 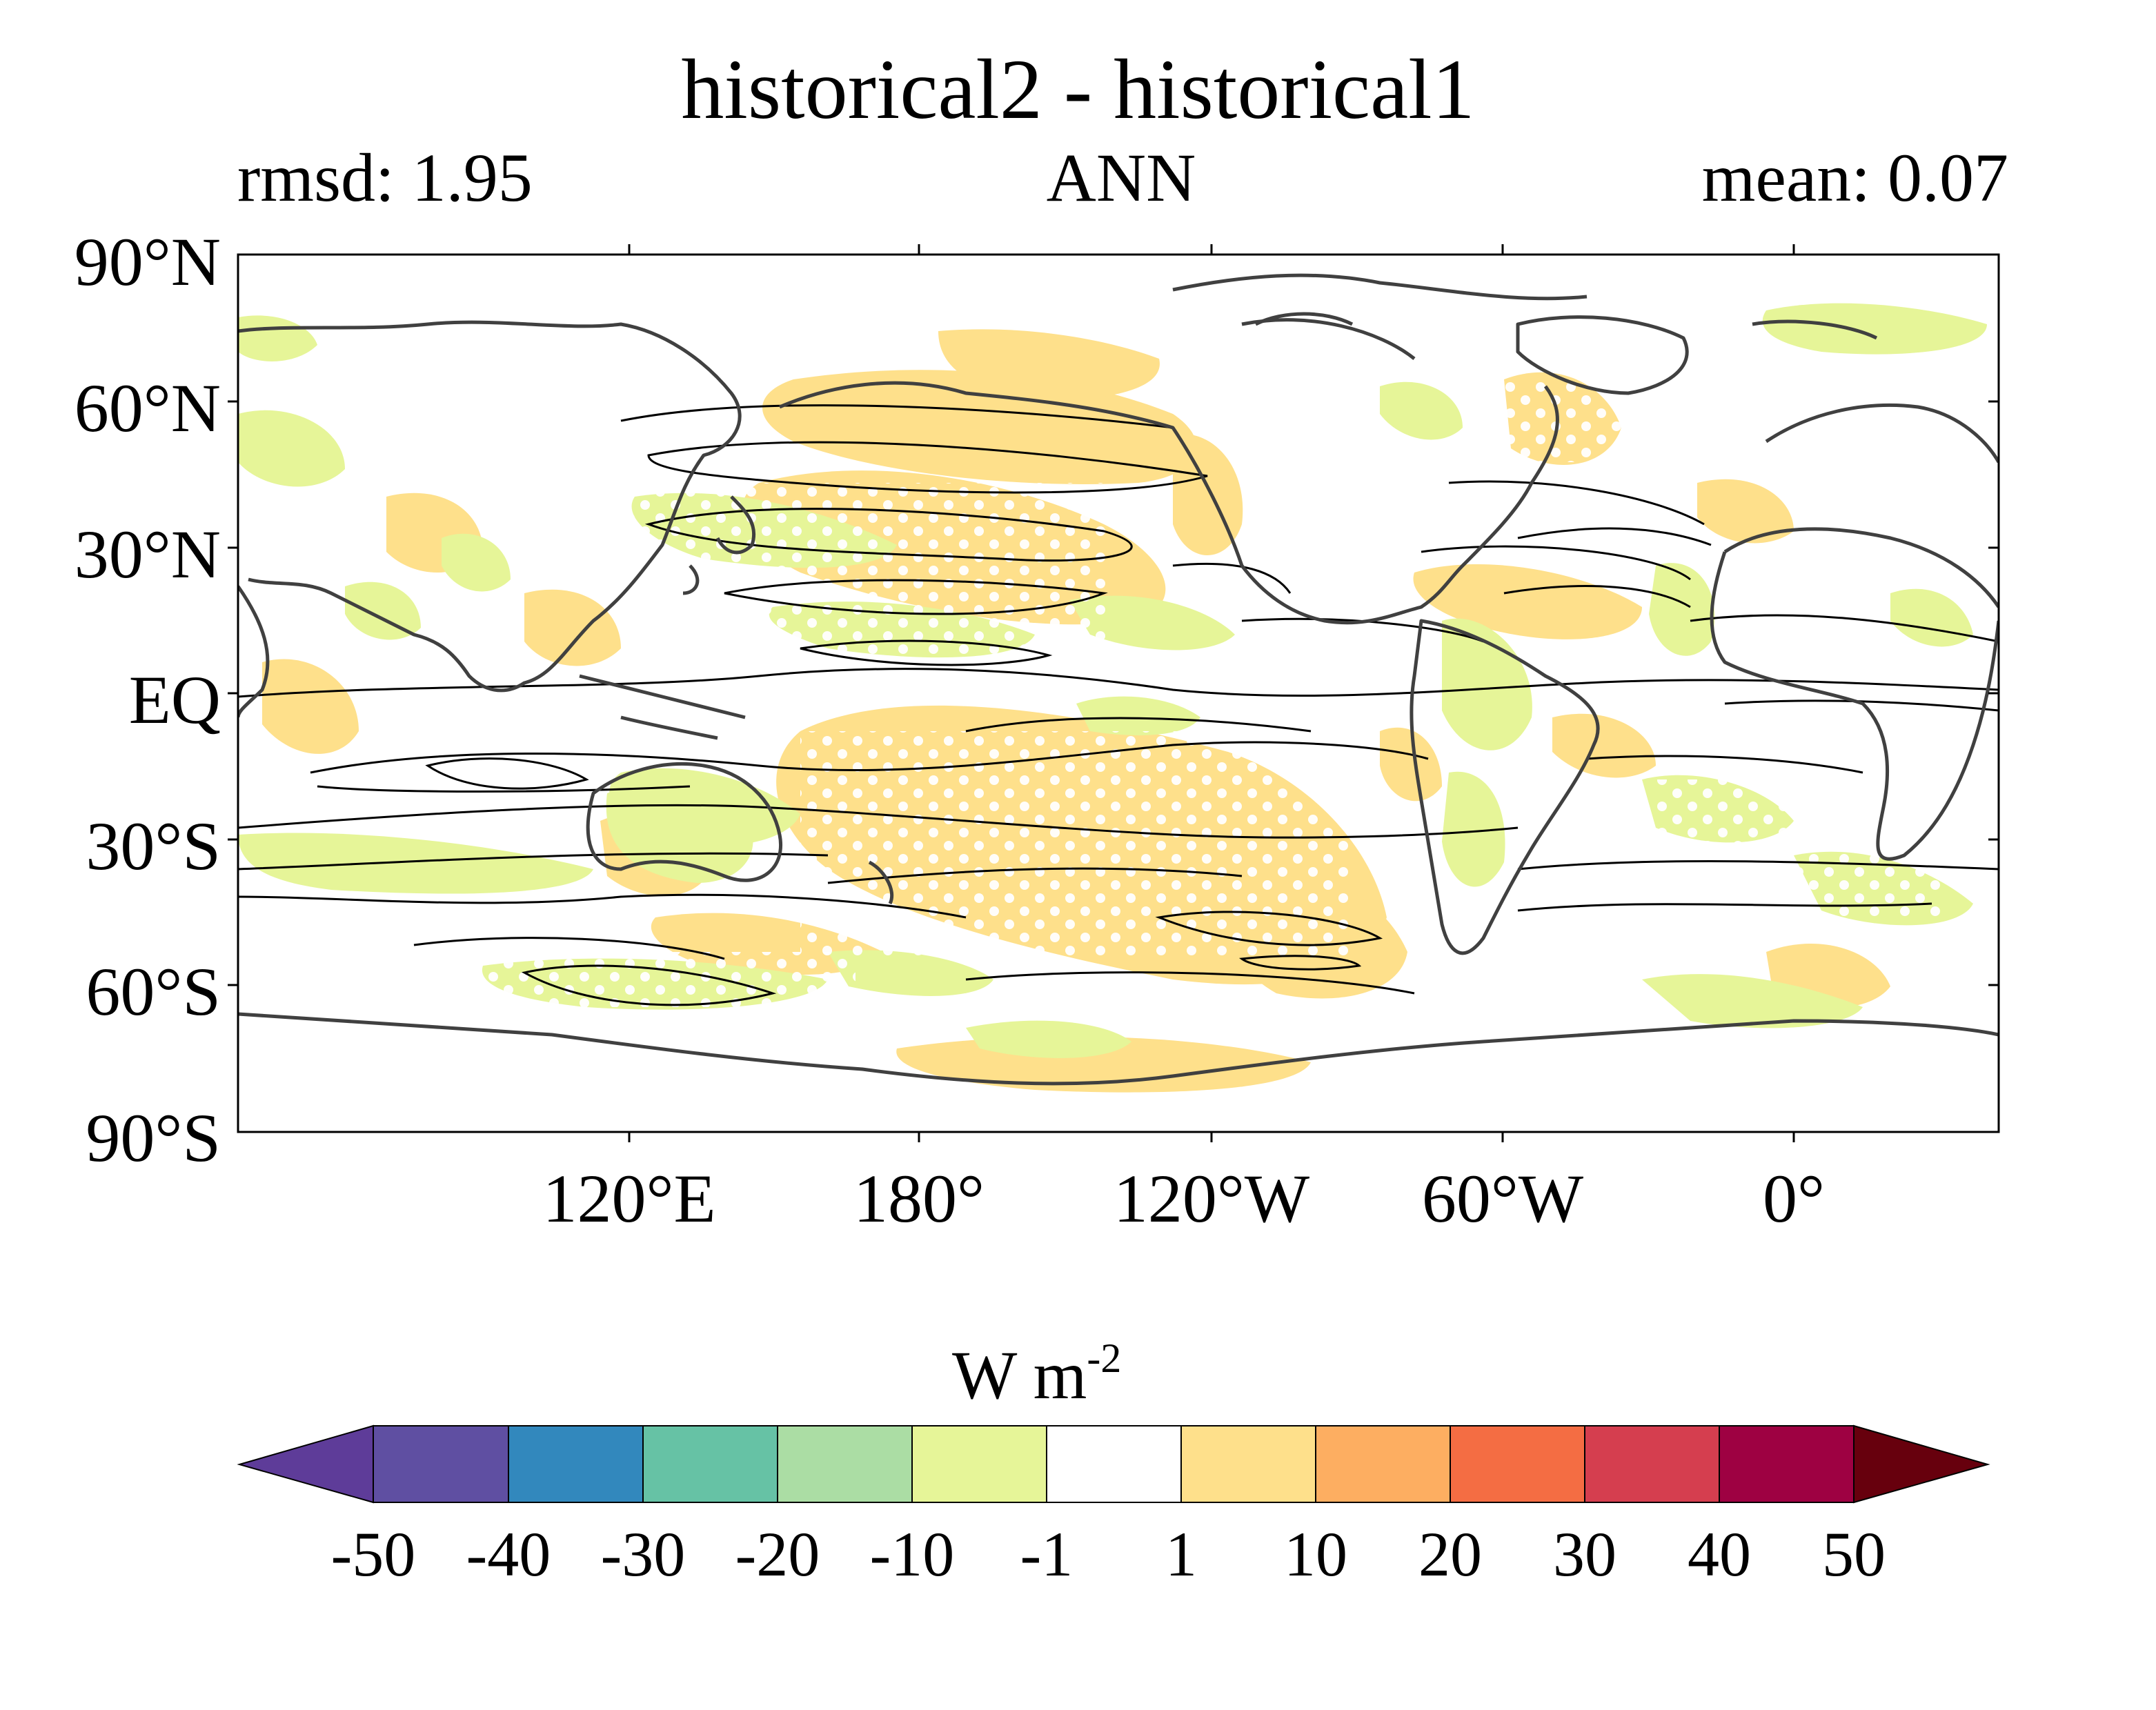 I want to click on units-exponent: -2, so click(x=1104, y=1358).